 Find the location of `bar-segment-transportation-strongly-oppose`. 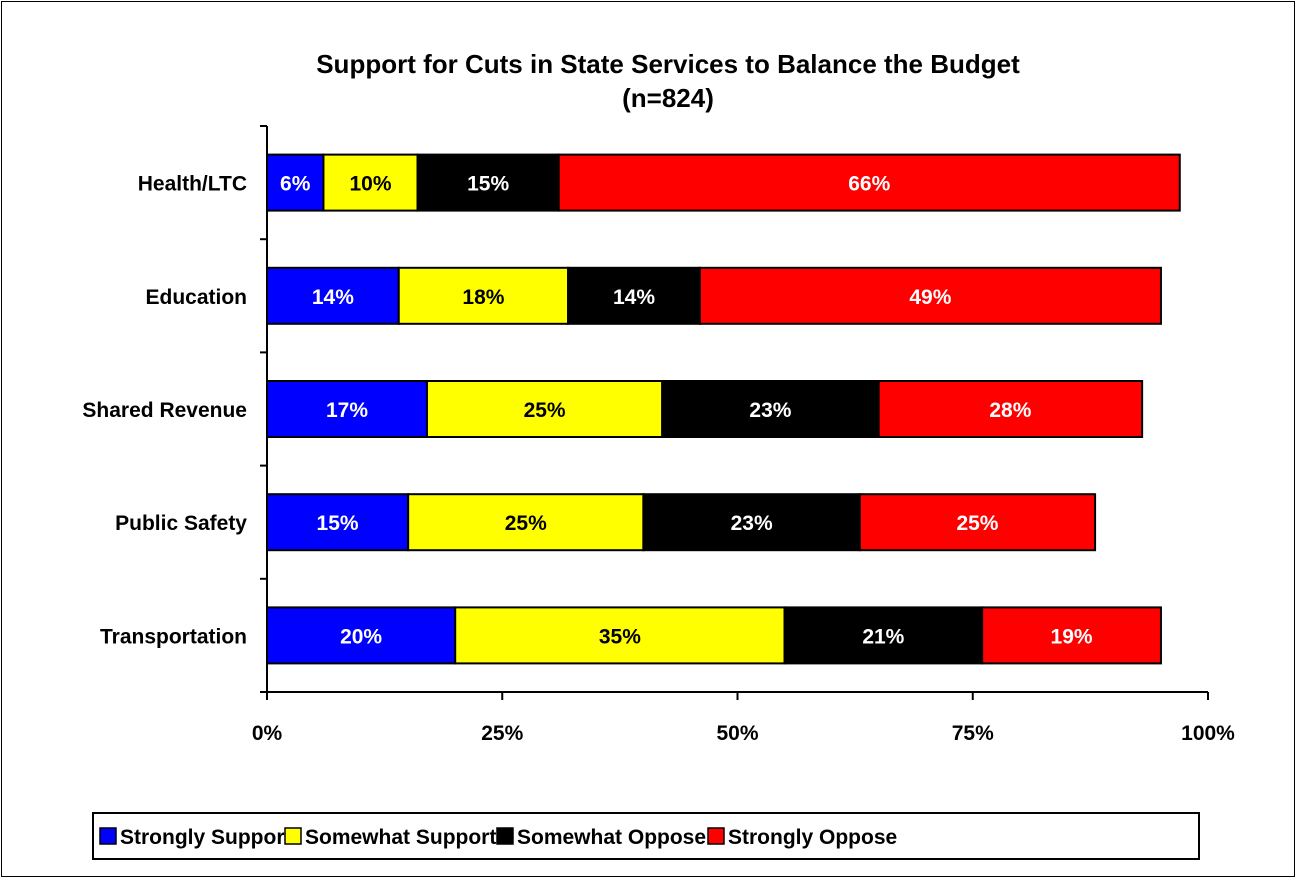

bar-segment-transportation-strongly-oppose is located at coordinates (1071, 635).